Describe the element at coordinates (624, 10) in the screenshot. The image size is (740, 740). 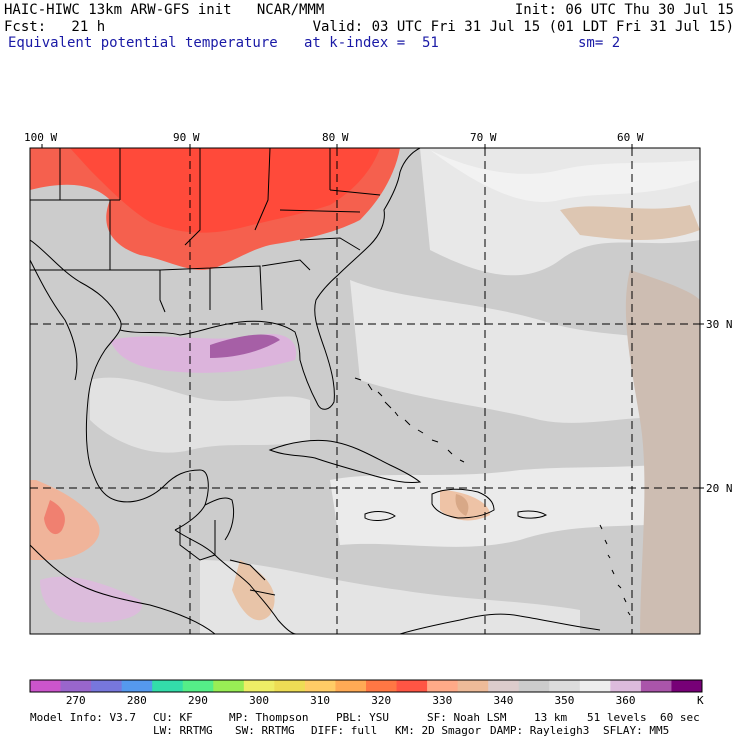
I see `init-time: Init: 06 UTC Thu 30 Jul 15` at that location.